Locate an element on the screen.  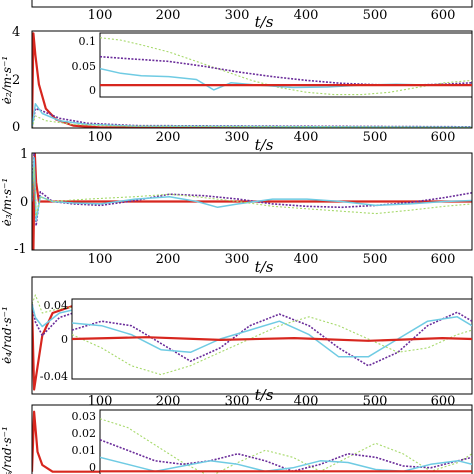
panel-1-x-tick-labels: 100 200 300 400 500 600 is located at coordinates (272, 15).